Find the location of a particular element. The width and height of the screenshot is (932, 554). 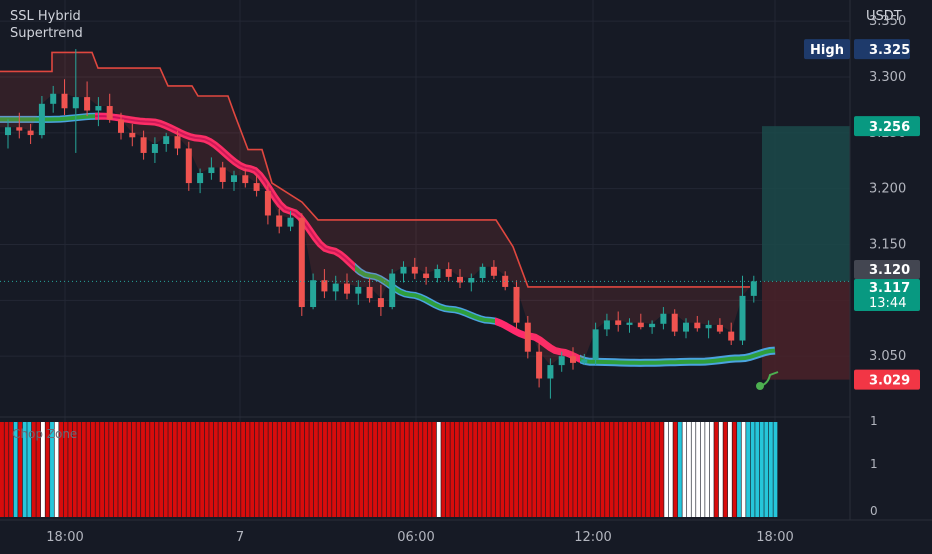

high-value-badge is located at coordinates (882, 49).